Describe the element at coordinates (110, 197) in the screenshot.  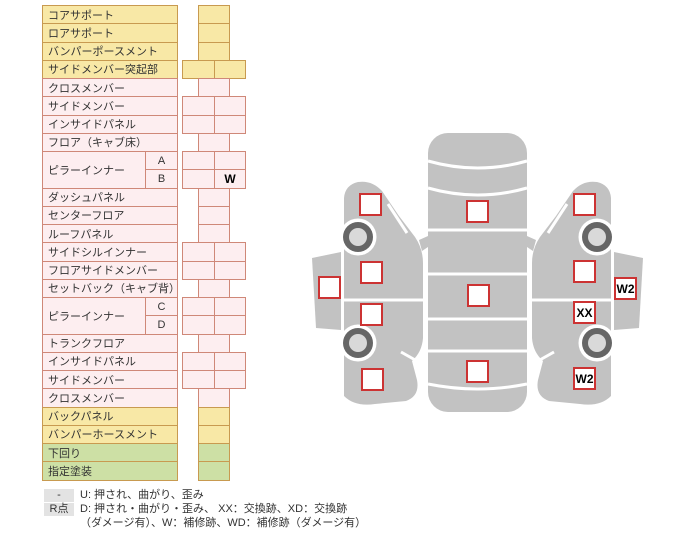
I see `part-label: ダッシュパネル` at that location.